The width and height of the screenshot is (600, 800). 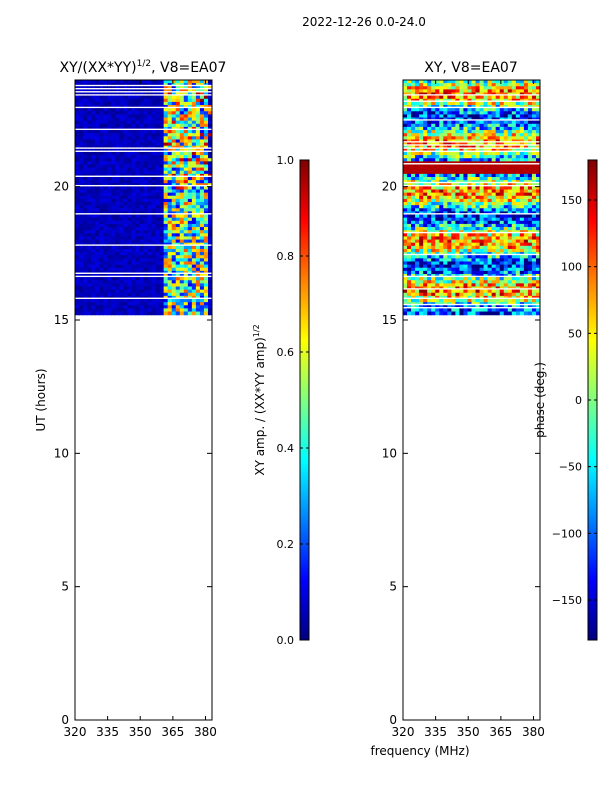 I want to click on phase-heatmap, so click(x=471, y=198).